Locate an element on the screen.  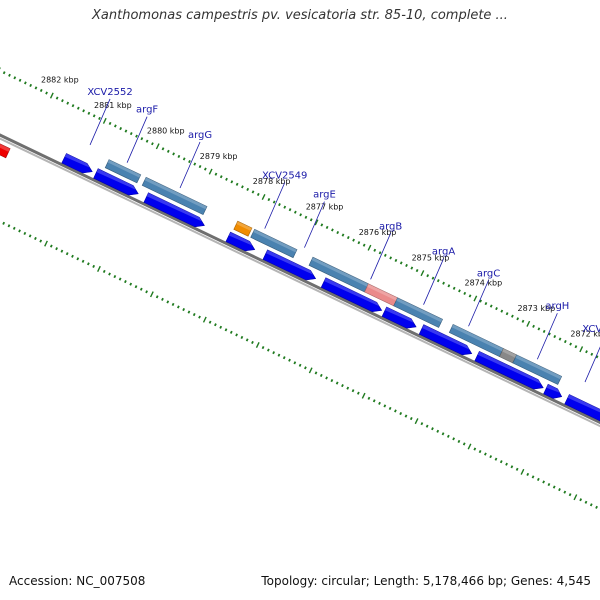
gene-label-argF: argF is located at coordinates (142, 134).